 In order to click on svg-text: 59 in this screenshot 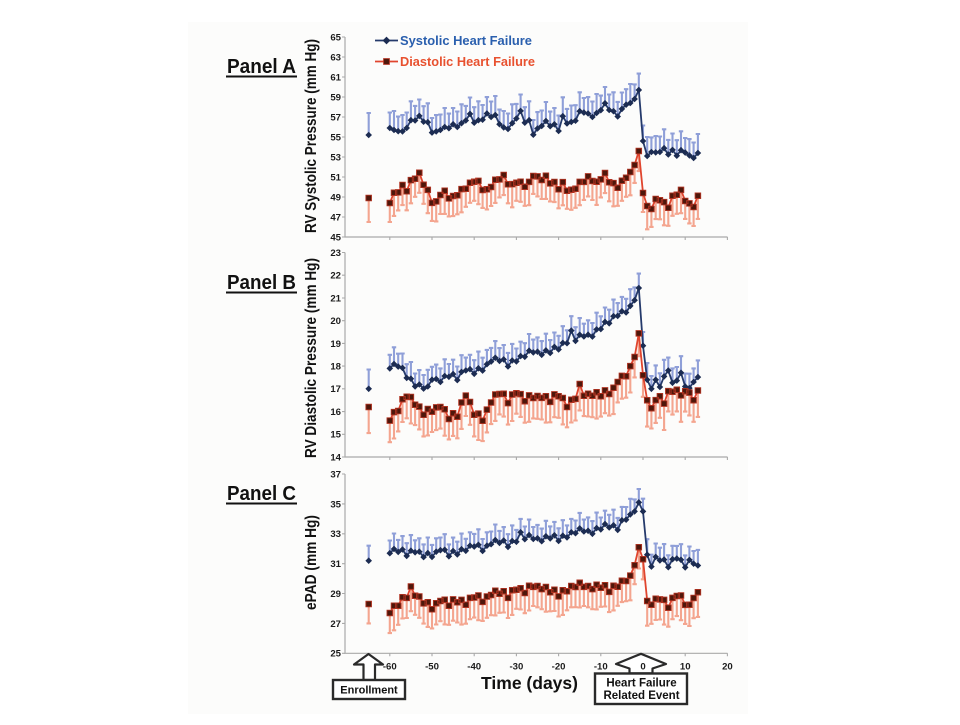, I will do `click(335, 97)`.